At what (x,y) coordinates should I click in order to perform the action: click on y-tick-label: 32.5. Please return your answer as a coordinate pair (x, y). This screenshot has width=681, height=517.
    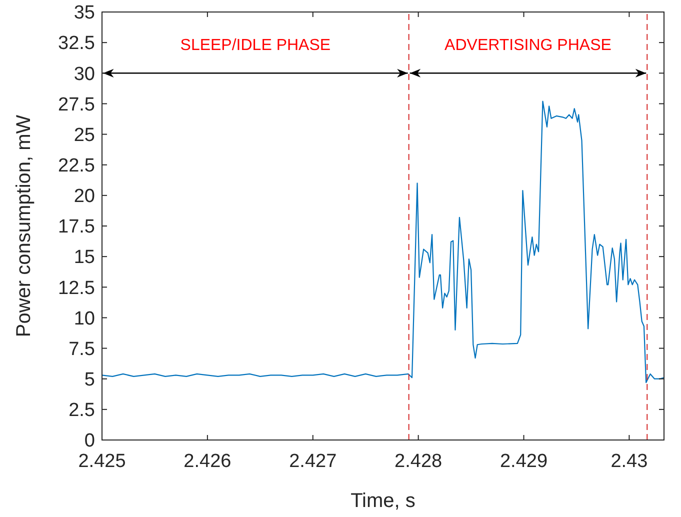
    Looking at the image, I should click on (76, 43).